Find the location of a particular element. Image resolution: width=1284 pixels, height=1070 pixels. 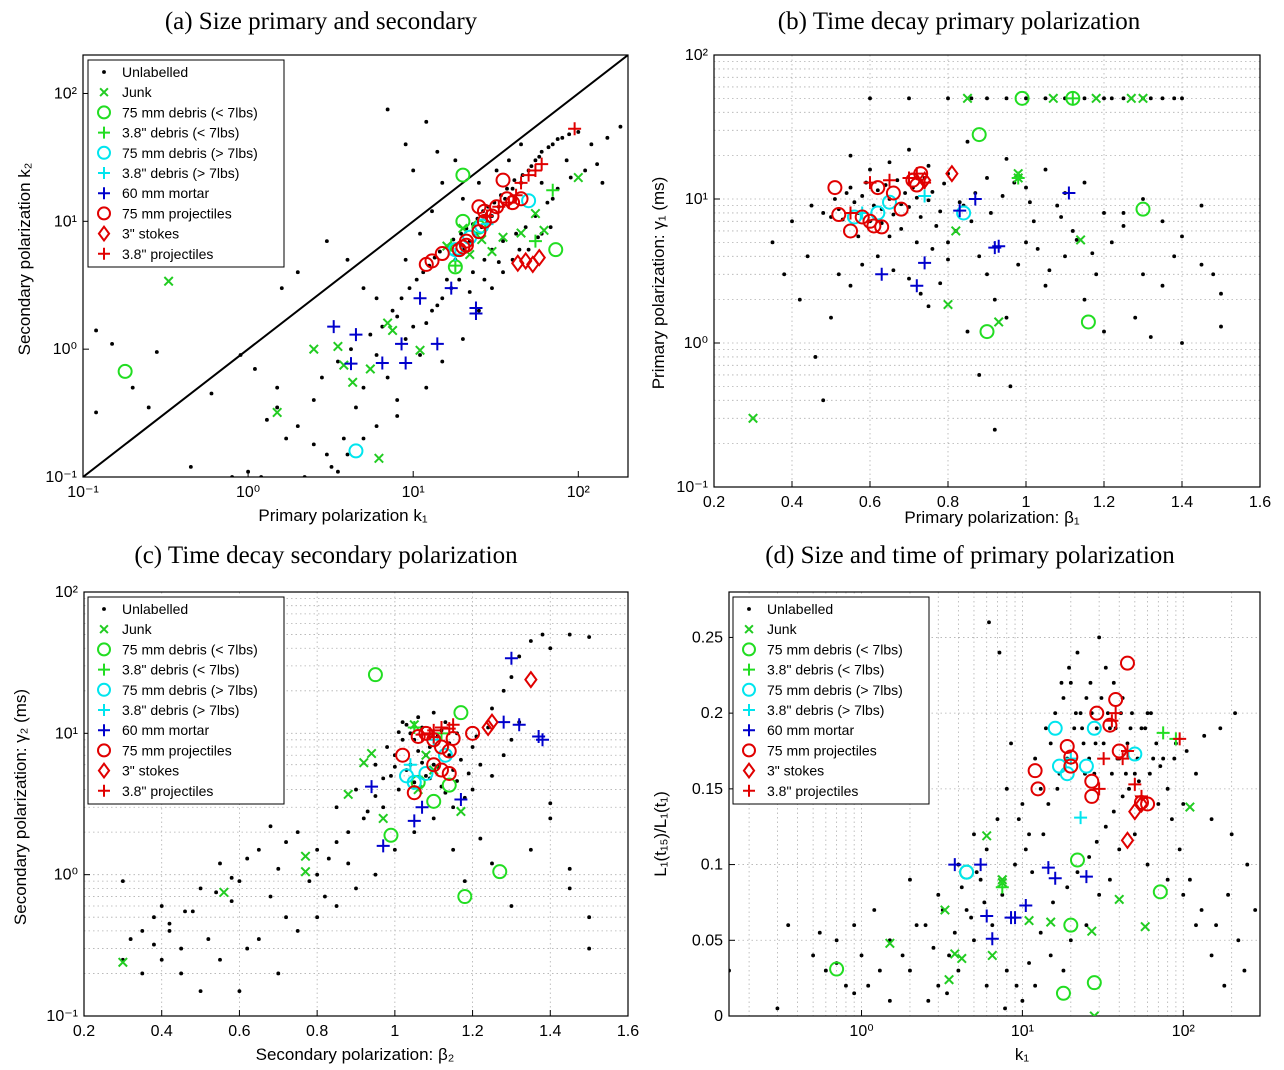

panel-b-xlabel: Primary polarization: β₁ is located at coordinates (991, 517).